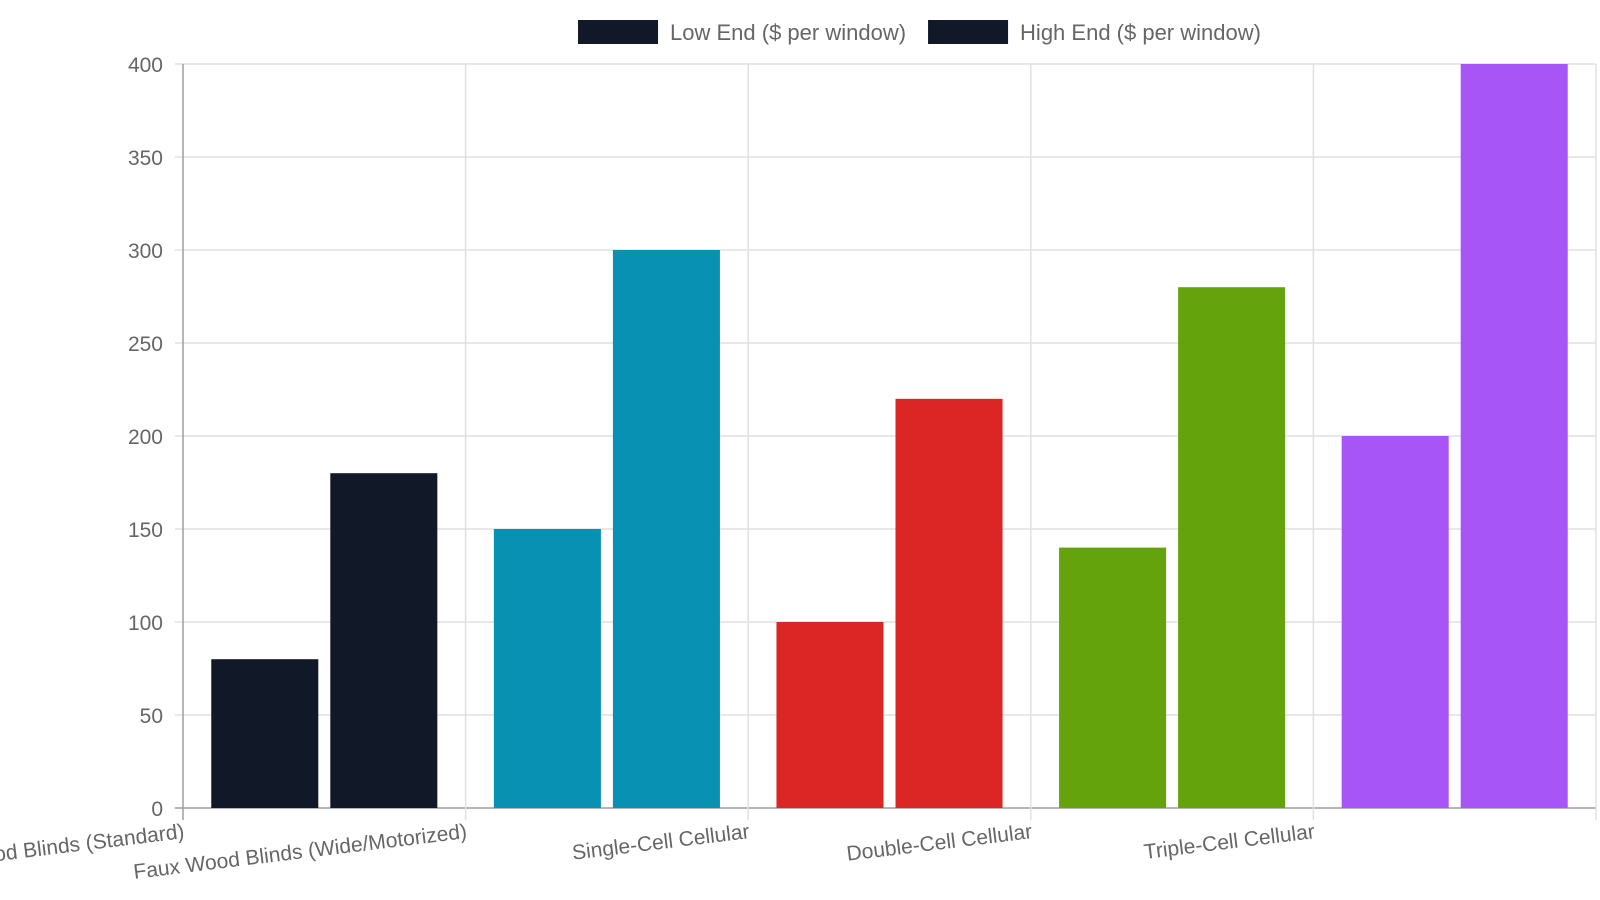  What do you see at coordinates (661, 842) in the screenshot?
I see `x-category-label: Single-Cell Cellular` at bounding box center [661, 842].